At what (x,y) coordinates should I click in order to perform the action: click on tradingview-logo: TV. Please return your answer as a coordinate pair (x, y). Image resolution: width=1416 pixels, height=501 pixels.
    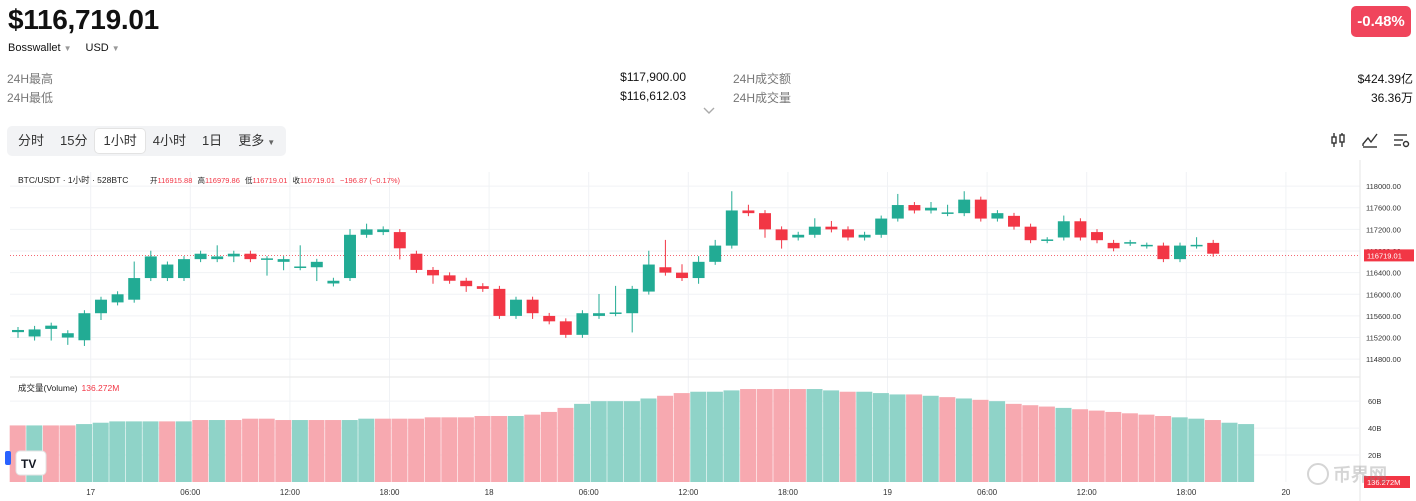
    Looking at the image, I should click on (31, 463).